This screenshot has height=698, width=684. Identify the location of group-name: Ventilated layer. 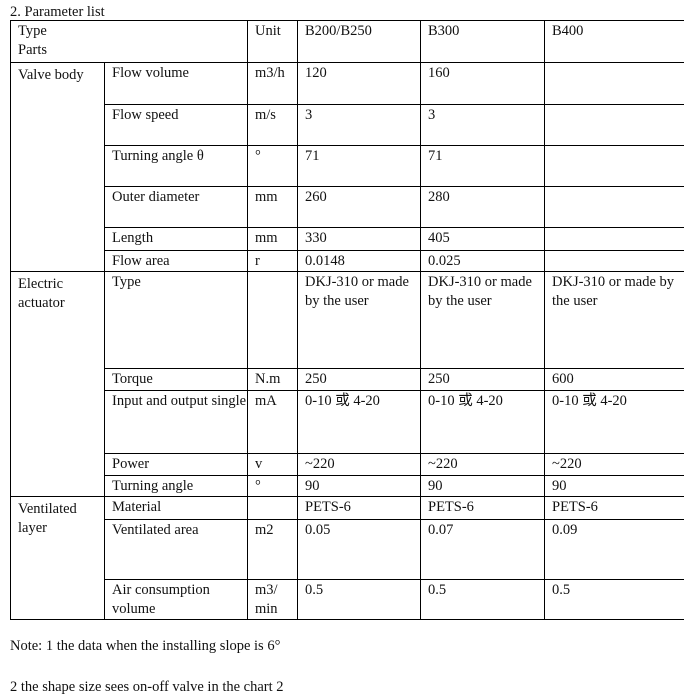
(57, 558).